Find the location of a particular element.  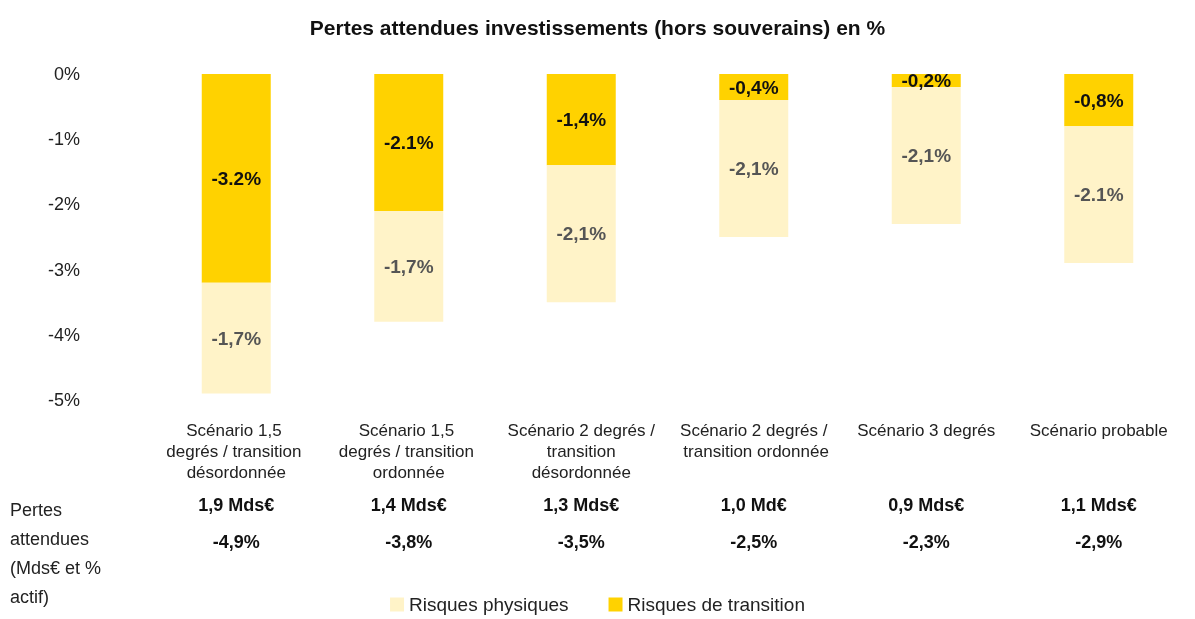

text: -2,9% is located at coordinates (1099, 542).